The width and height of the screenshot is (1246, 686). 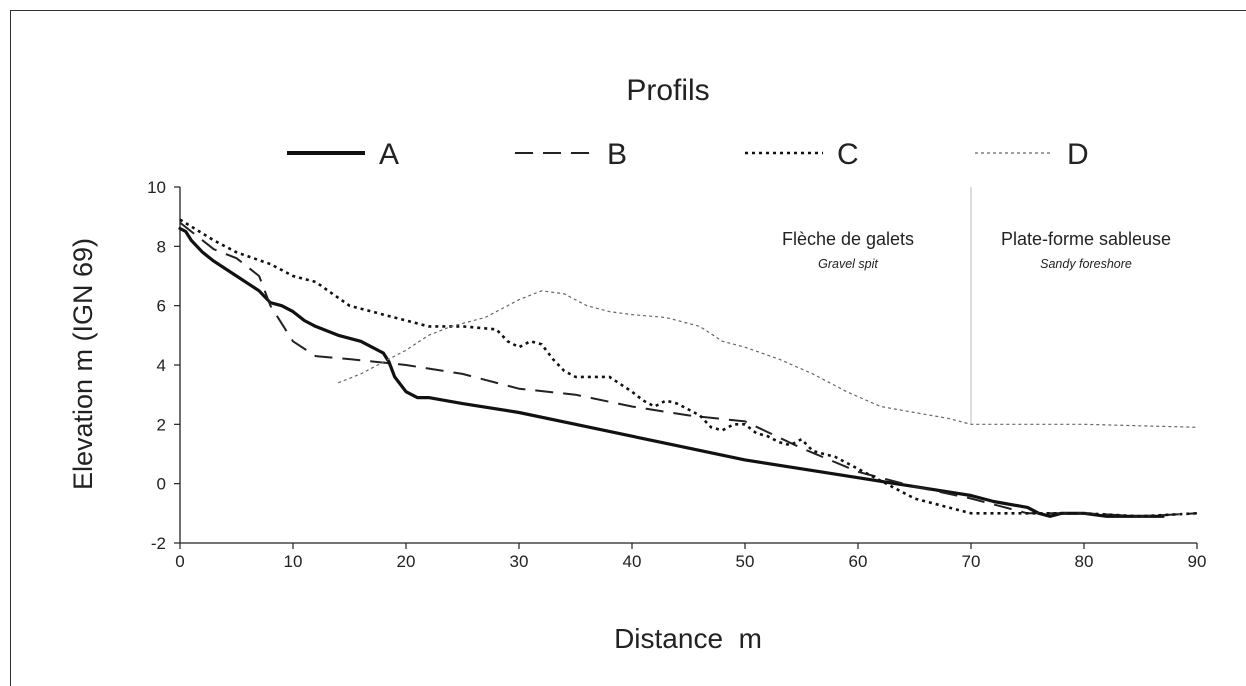 I want to click on legend-label-b: B, so click(x=617, y=154).